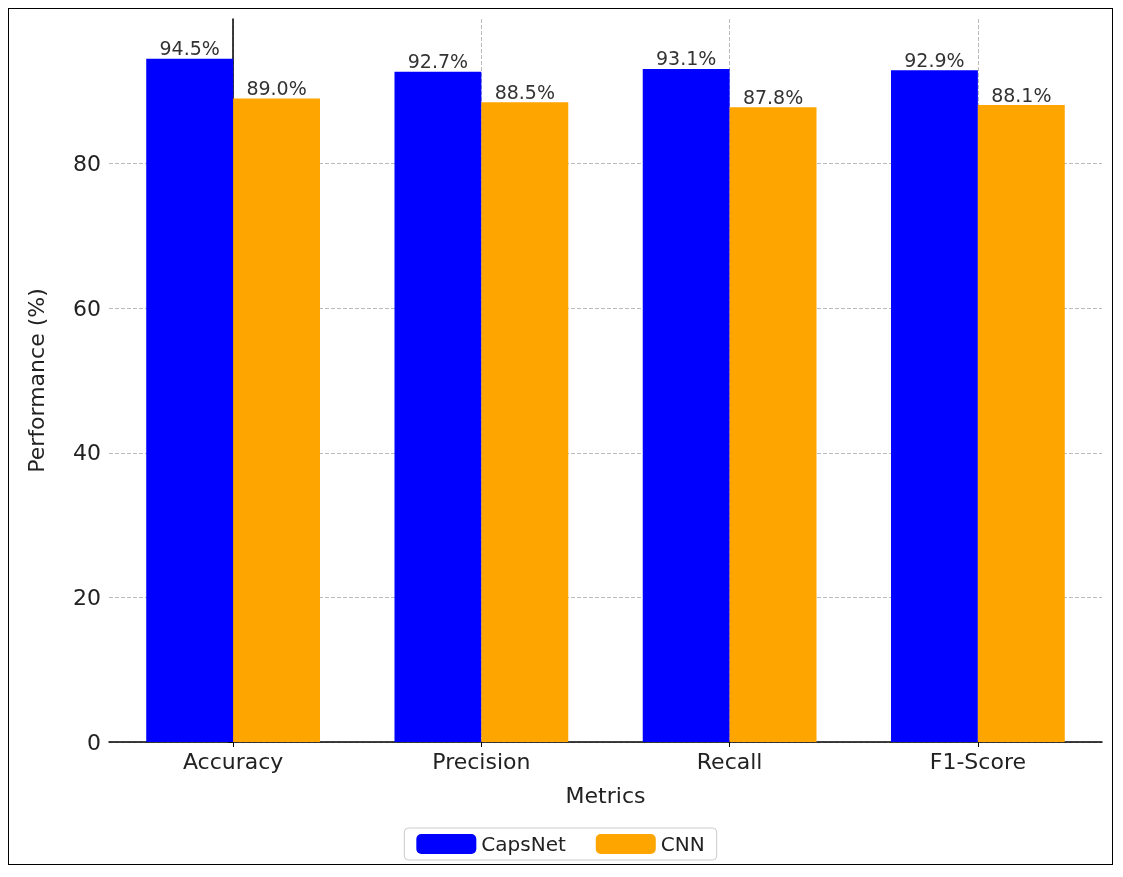  What do you see at coordinates (934, 59) in the screenshot?
I see `data-label: 92.9%` at bounding box center [934, 59].